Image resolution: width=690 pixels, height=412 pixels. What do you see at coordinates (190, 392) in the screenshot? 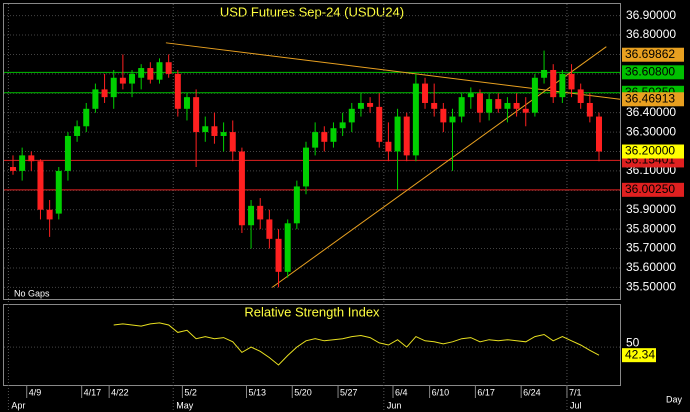
I see `x-tick-label: 5/2` at bounding box center [190, 392].